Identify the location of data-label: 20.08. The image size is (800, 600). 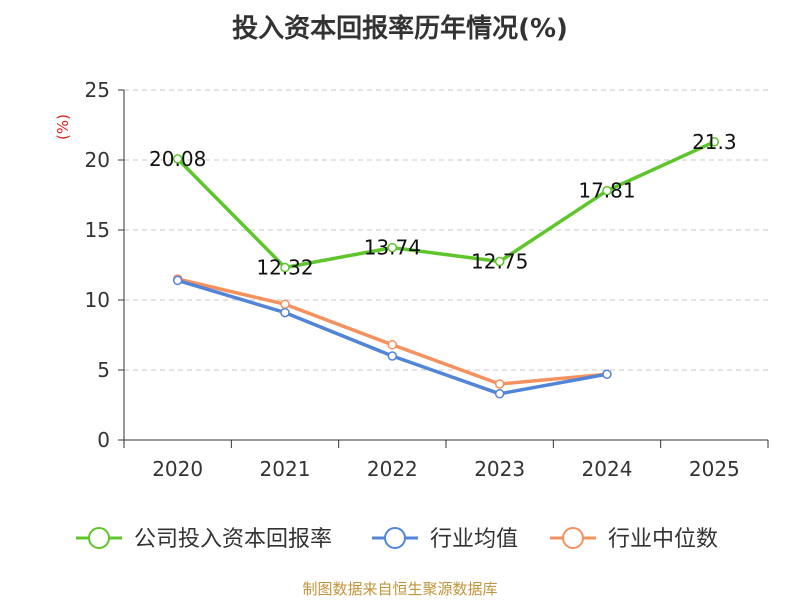
(177, 159).